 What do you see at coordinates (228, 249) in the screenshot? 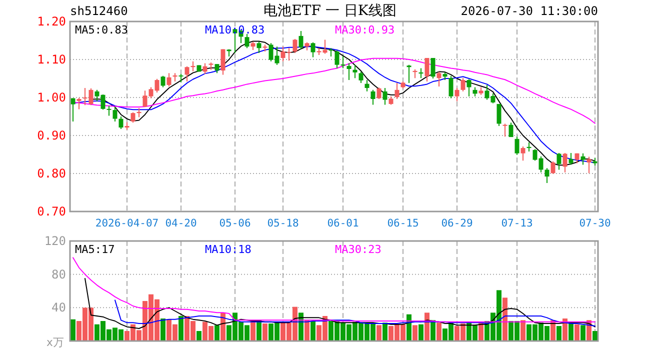
I see `text: MA10:18` at bounding box center [228, 249].